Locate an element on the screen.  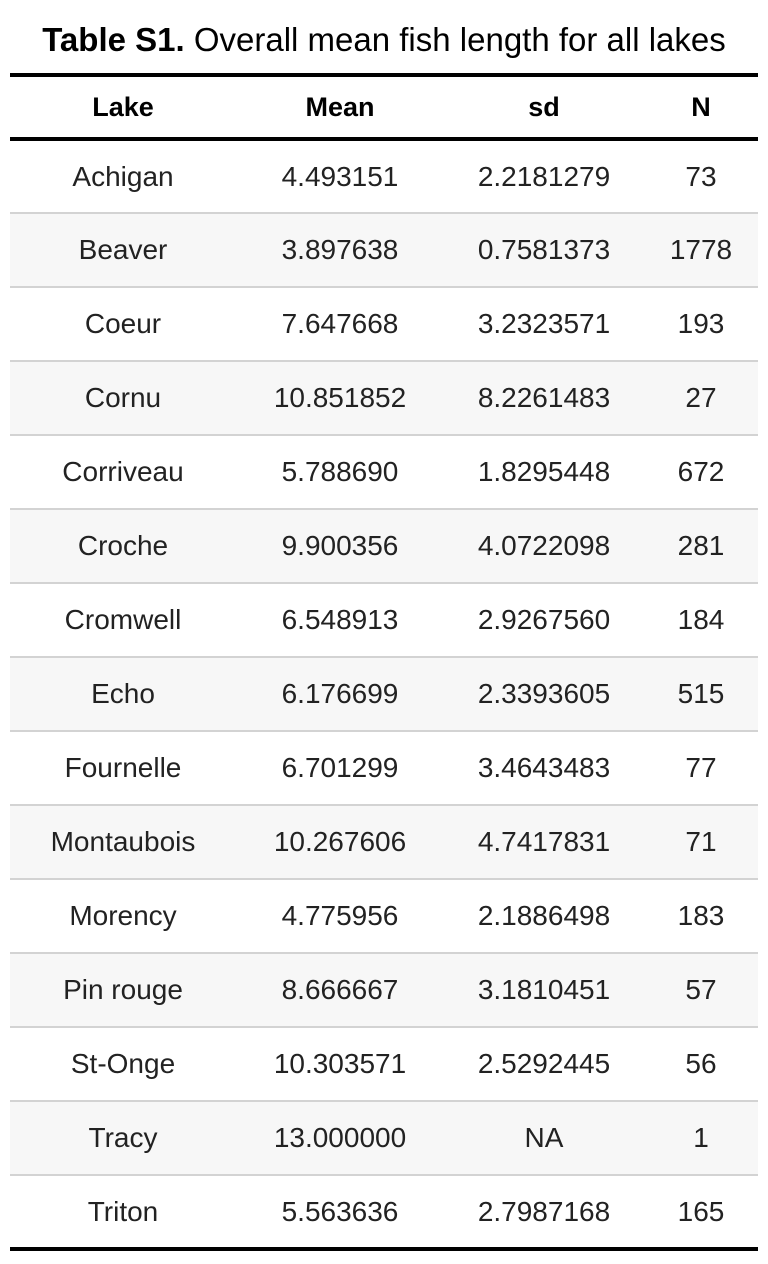
cell-n: 165 is located at coordinates (701, 1213).